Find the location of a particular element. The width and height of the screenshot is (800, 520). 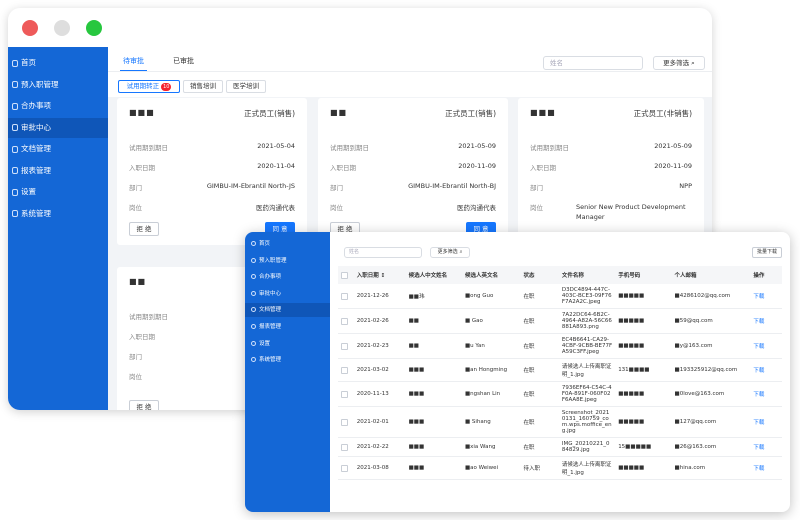

table-cell: 2020-11-13 is located at coordinates (379, 394).